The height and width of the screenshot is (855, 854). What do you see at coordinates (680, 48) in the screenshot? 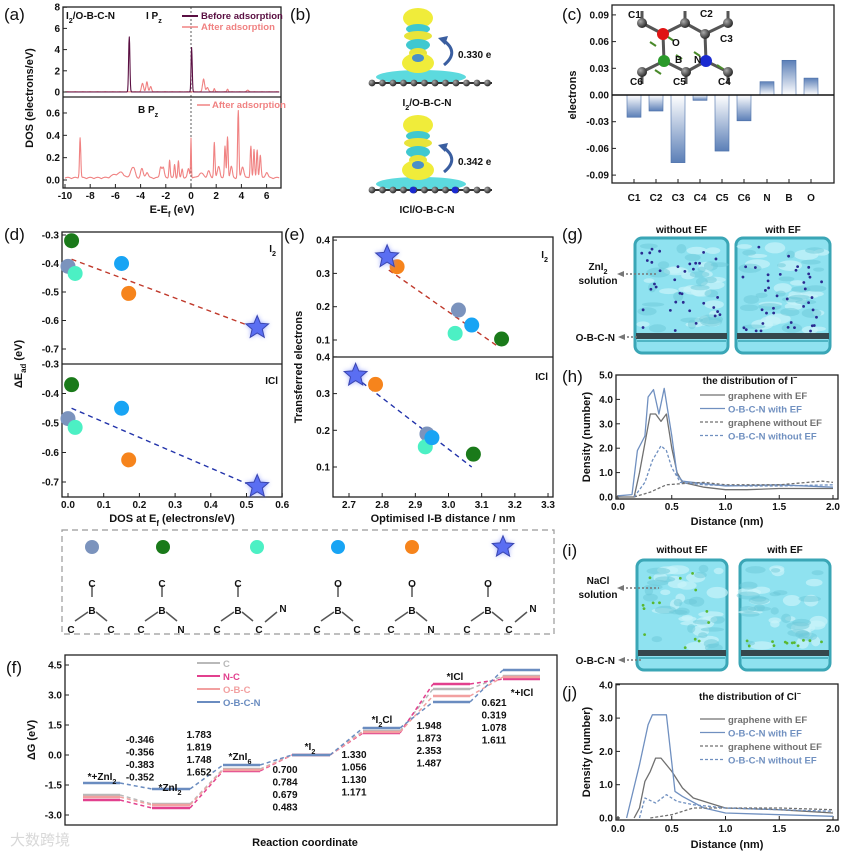
I see `inset-molecule: C1 C2 C3 C4 C5 C6 OB N` at bounding box center [680, 48].